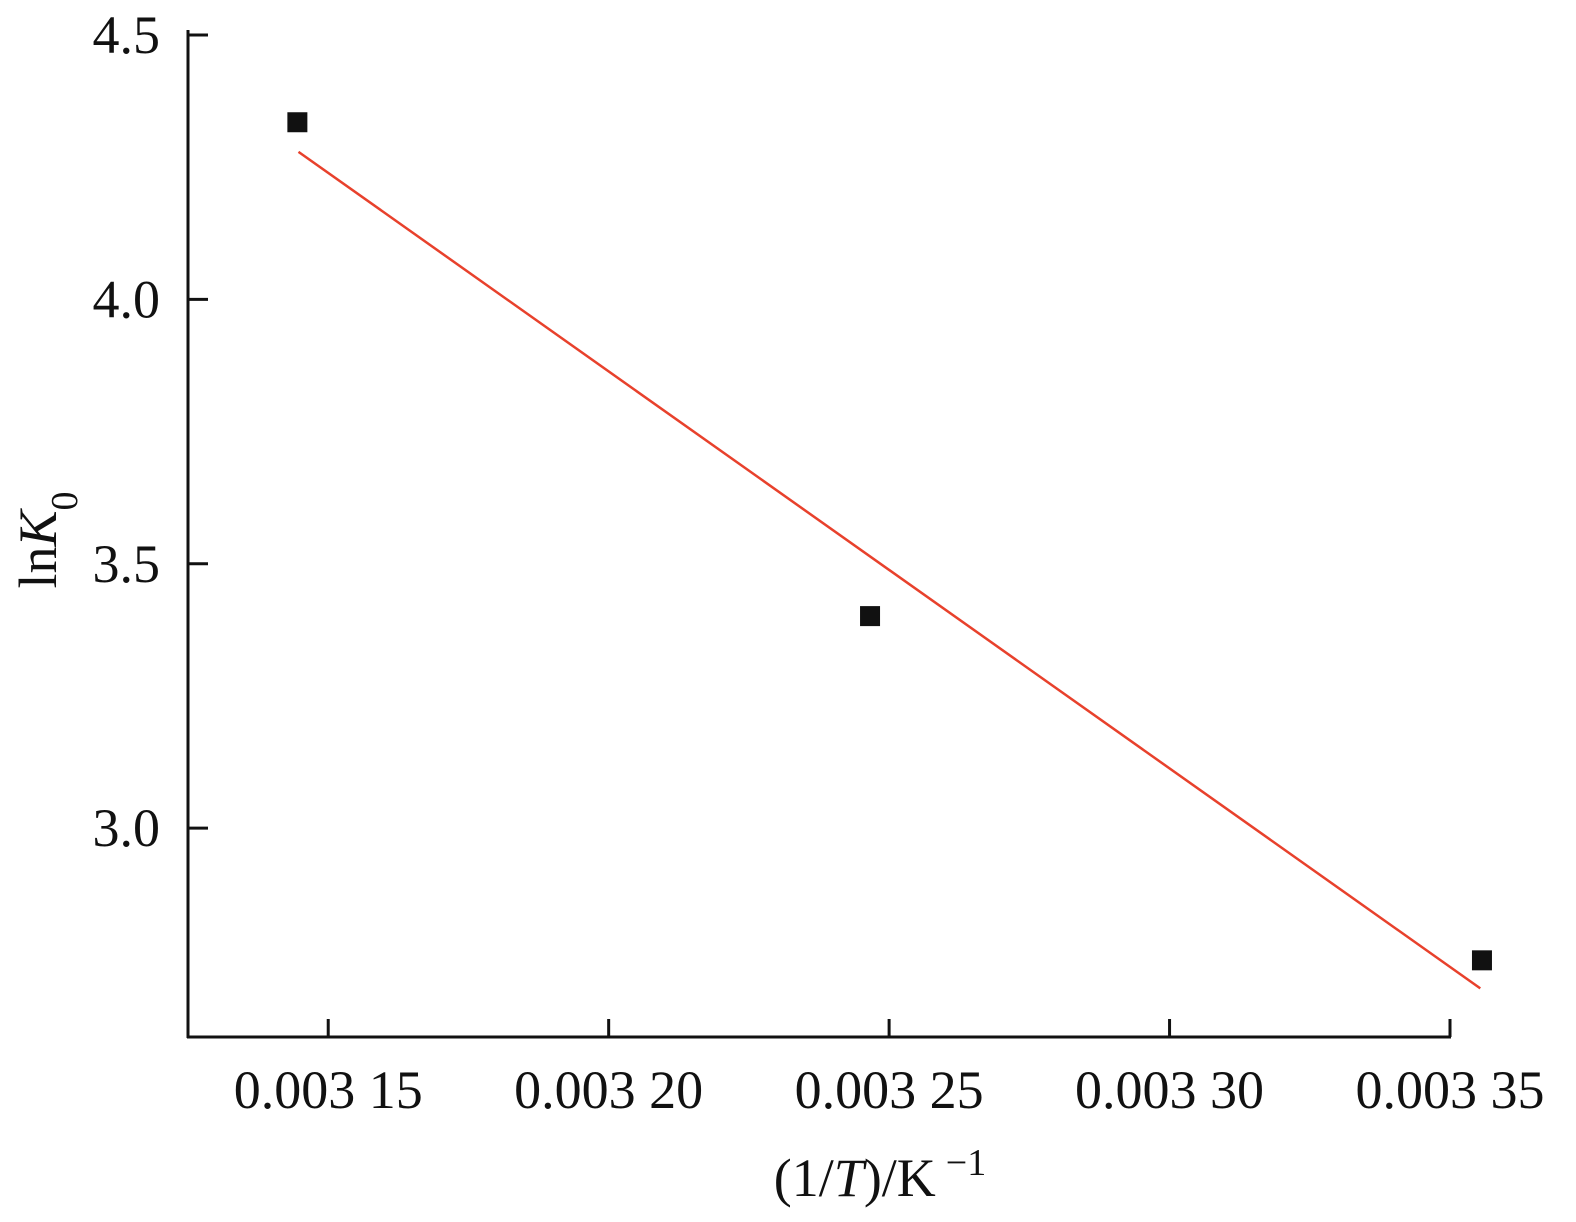 The image size is (1576, 1222). What do you see at coordinates (1450, 1090) in the screenshot?
I see `x-tick-label: 0.003 35` at bounding box center [1450, 1090].